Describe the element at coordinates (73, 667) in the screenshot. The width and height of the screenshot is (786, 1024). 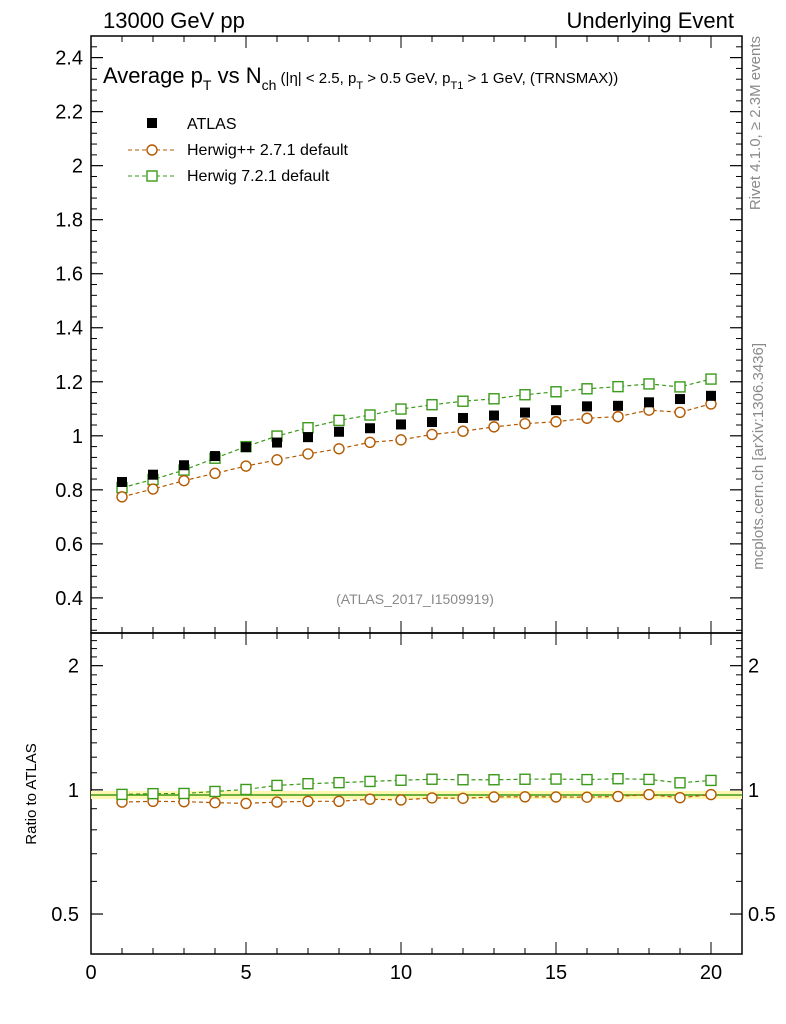
I see `ratio-y-tick-label: 2` at that location.